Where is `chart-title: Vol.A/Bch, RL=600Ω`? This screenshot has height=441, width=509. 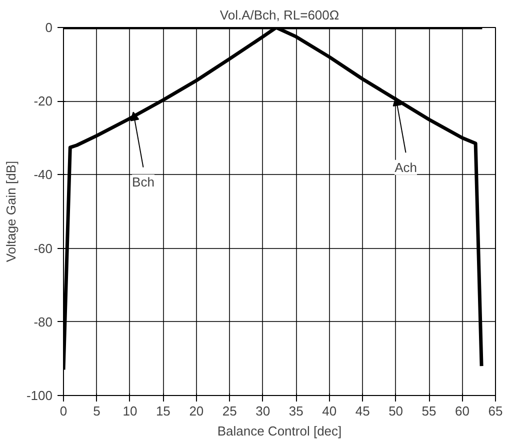
chart-title: Vol.A/Bch, RL=600Ω is located at coordinates (280, 15).